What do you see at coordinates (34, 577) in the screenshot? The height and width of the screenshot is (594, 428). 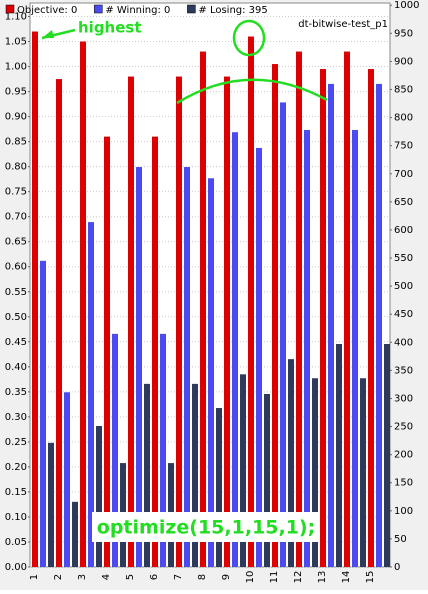 I see `x-tick-label: 1` at bounding box center [34, 577].